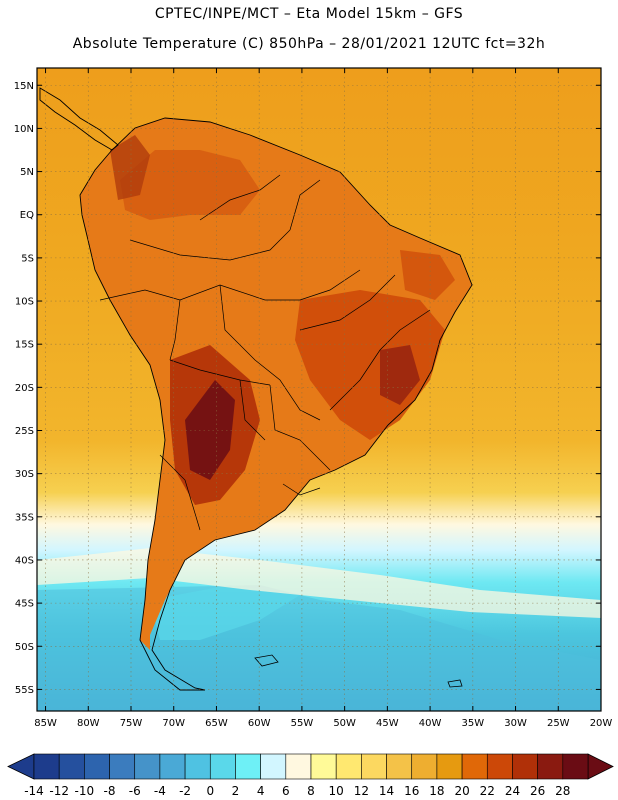  Describe the element at coordinates (302, 723) in the screenshot. I see `lon-tick-label: 55W` at that location.